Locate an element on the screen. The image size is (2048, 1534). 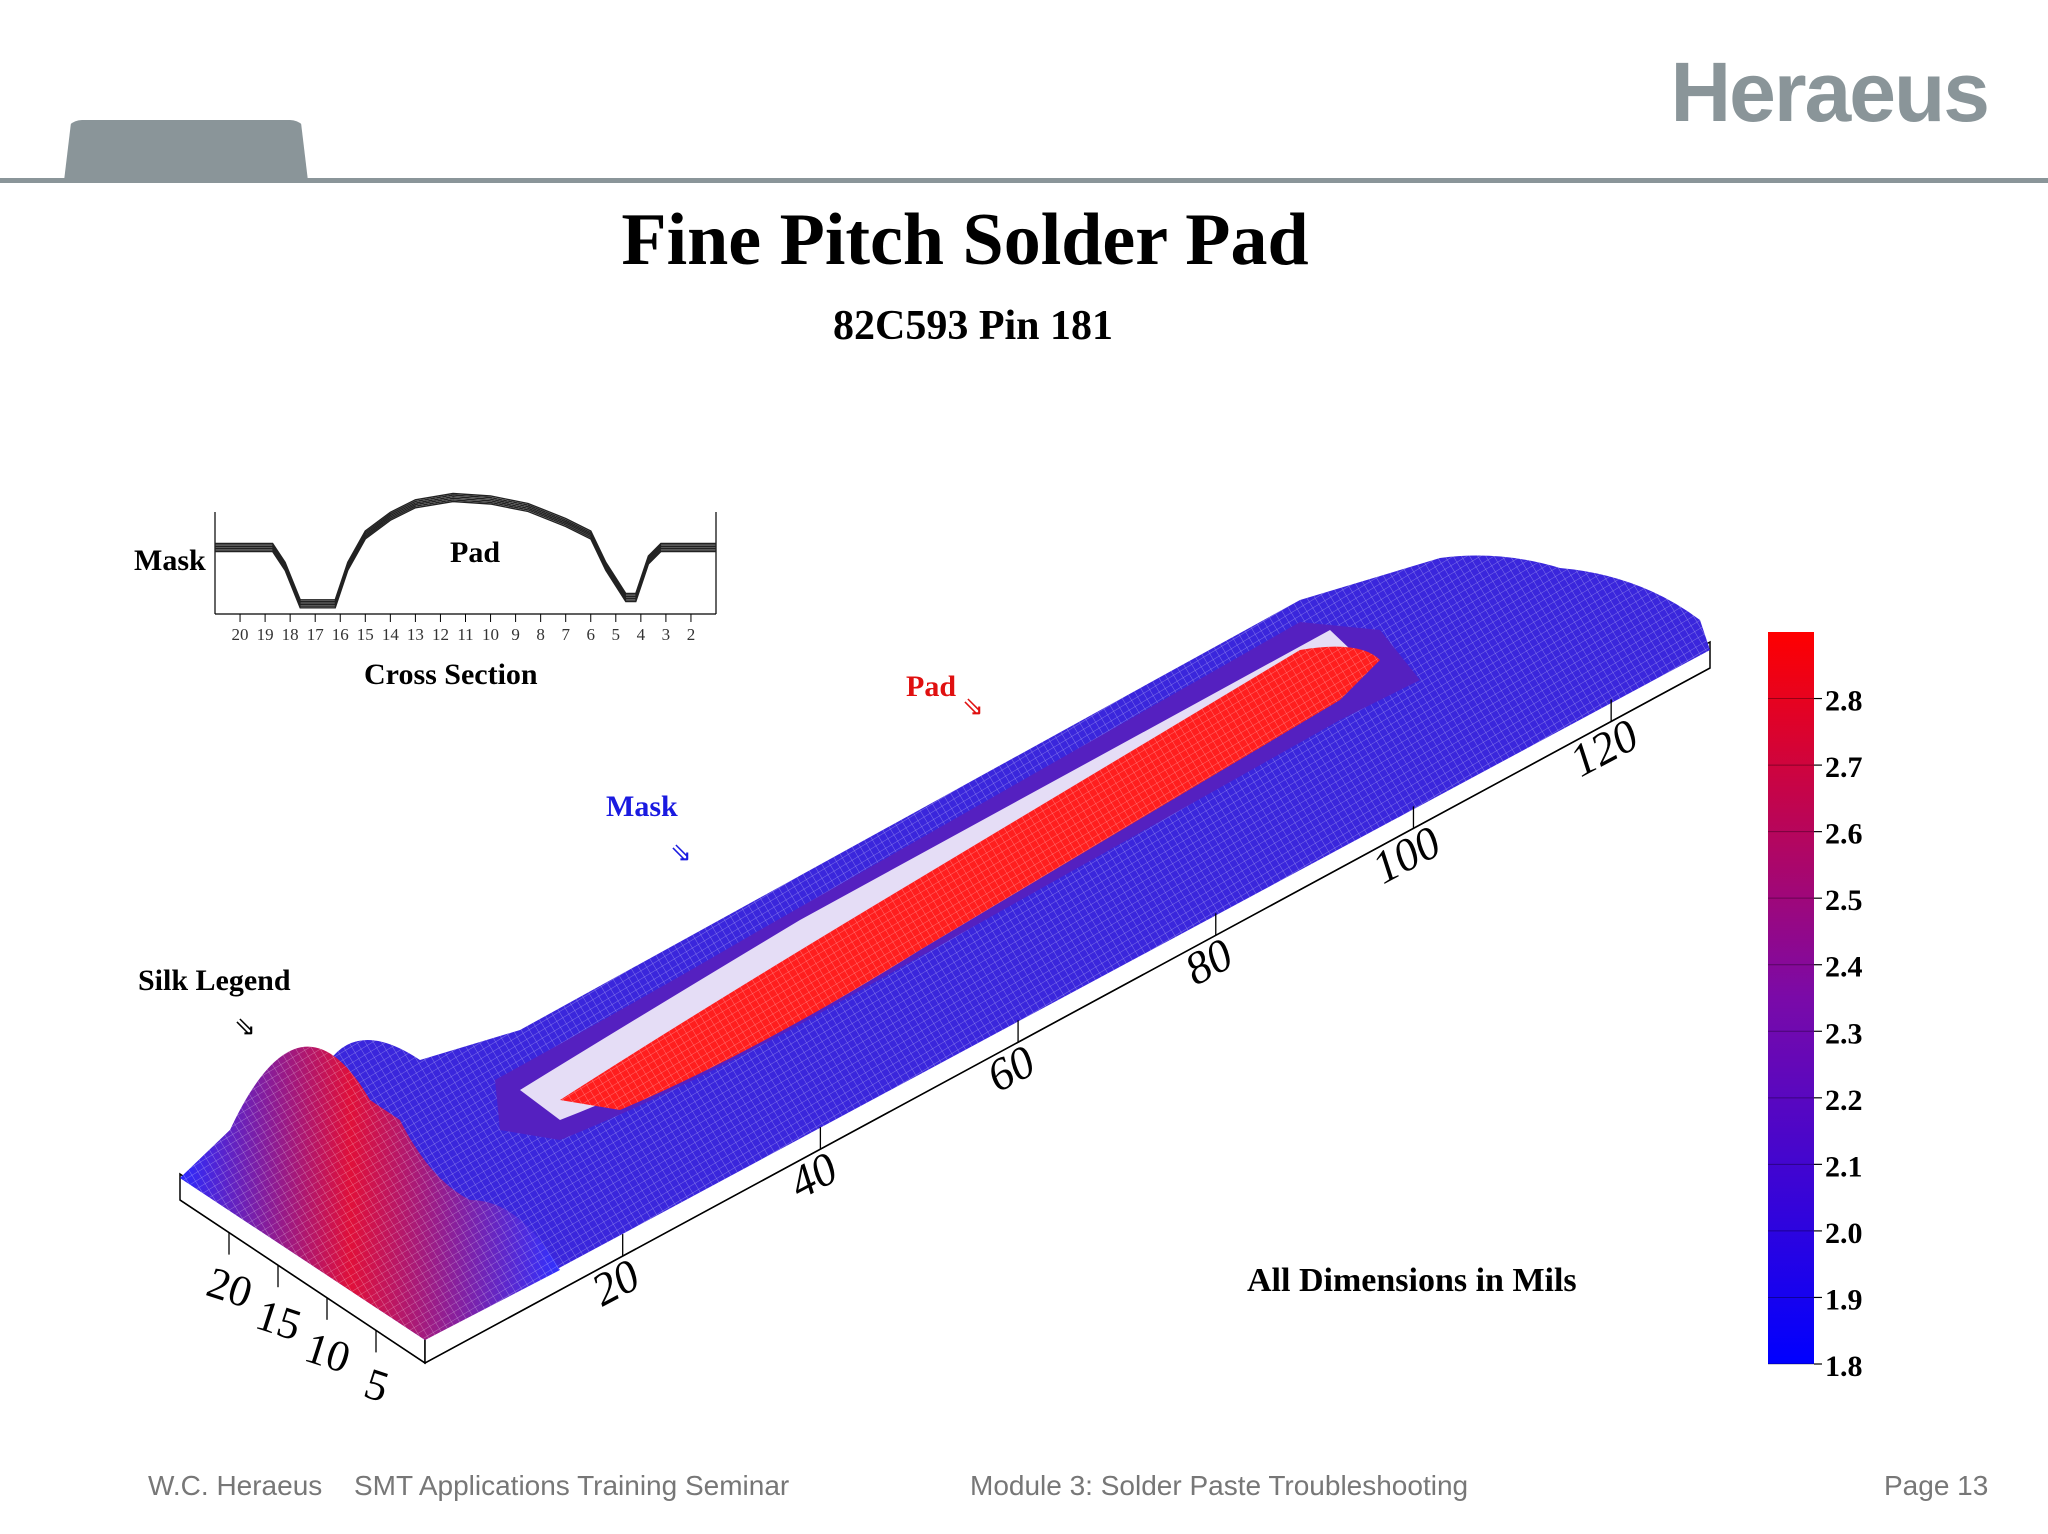
cross-section-ticks: 20 19 18 17 16 15 14 13 12 11 10 9 8 7 6 5 4 3 2 is located at coordinates (464, 629).